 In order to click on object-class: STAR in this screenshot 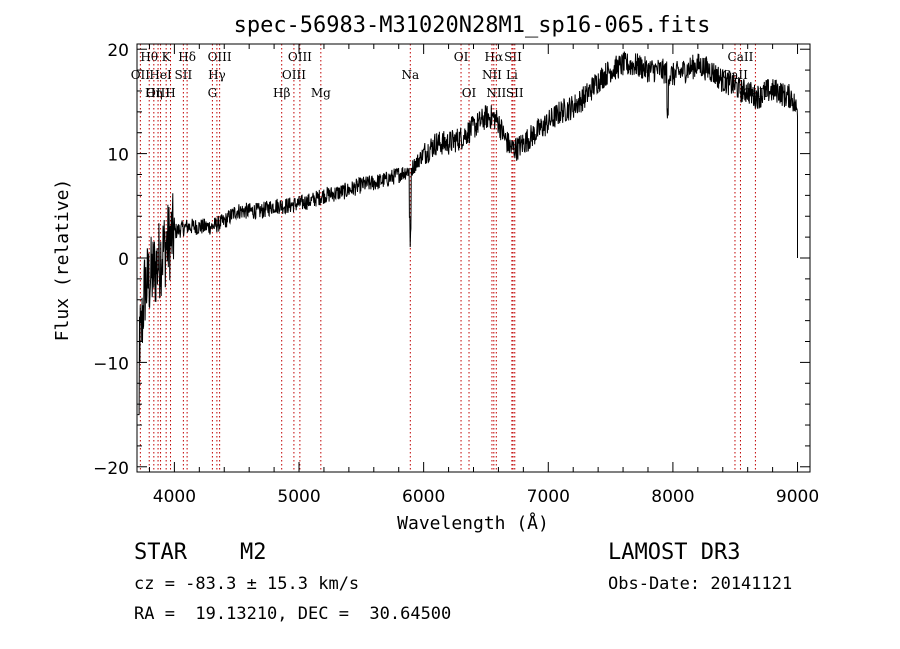, I will do `click(160, 552)`.